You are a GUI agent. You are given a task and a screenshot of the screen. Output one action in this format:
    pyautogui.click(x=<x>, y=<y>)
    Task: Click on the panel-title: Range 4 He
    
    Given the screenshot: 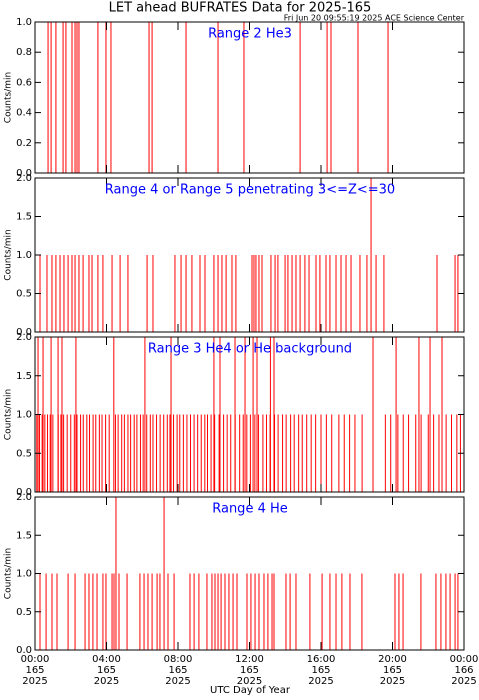 What is the action you would take?
    pyautogui.click(x=250, y=509)
    